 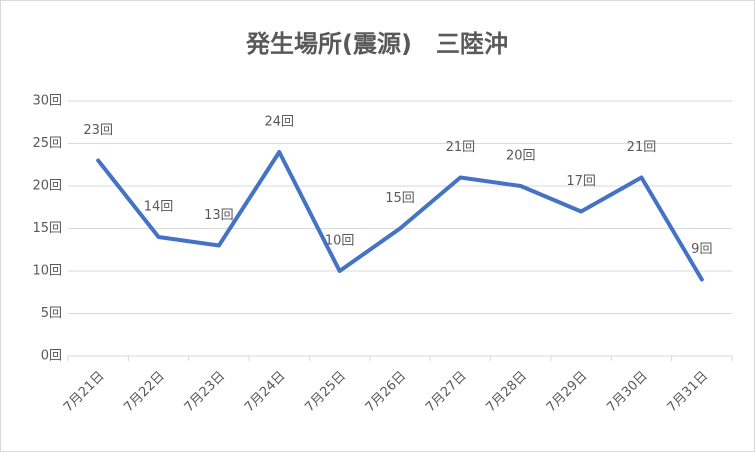 I want to click on data-label: 10回, so click(x=340, y=241).